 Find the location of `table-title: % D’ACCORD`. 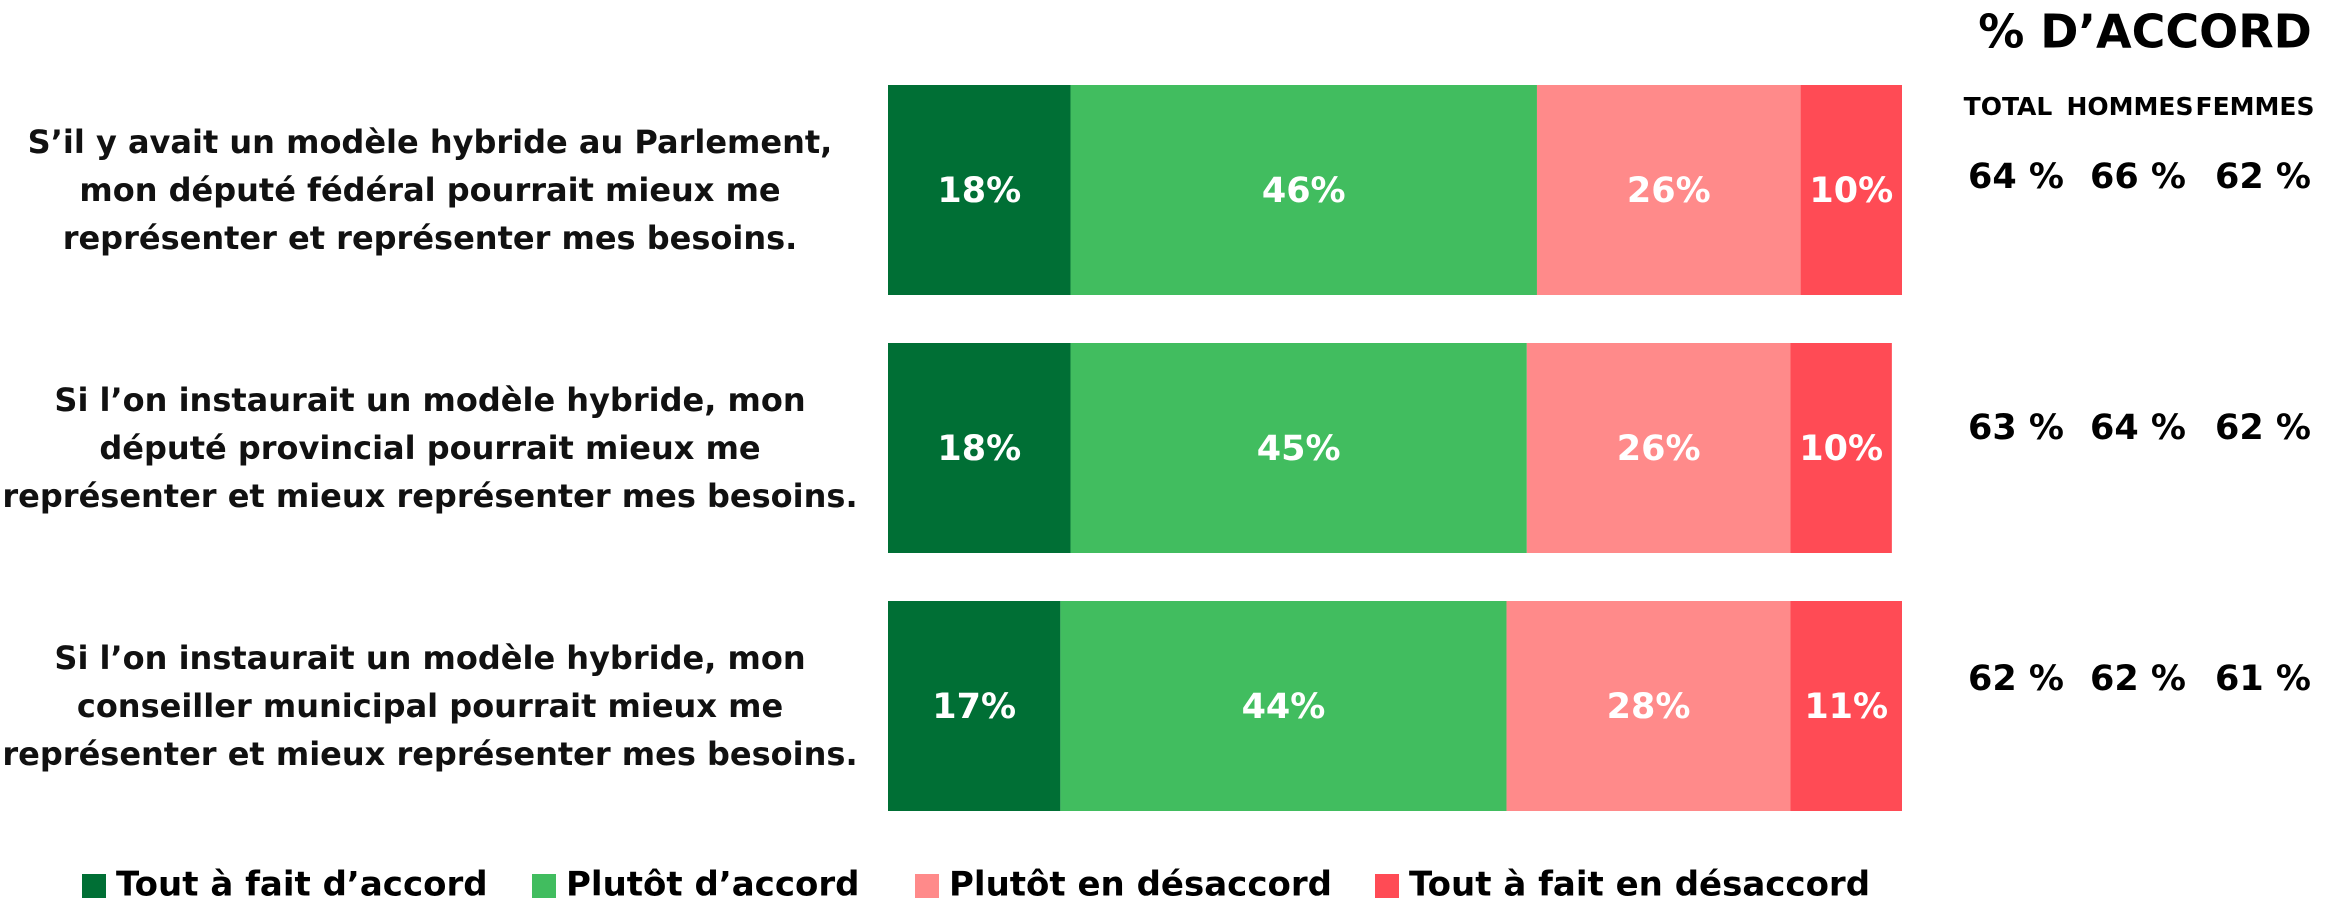

table-title: % D’ACCORD is located at coordinates (2145, 32).